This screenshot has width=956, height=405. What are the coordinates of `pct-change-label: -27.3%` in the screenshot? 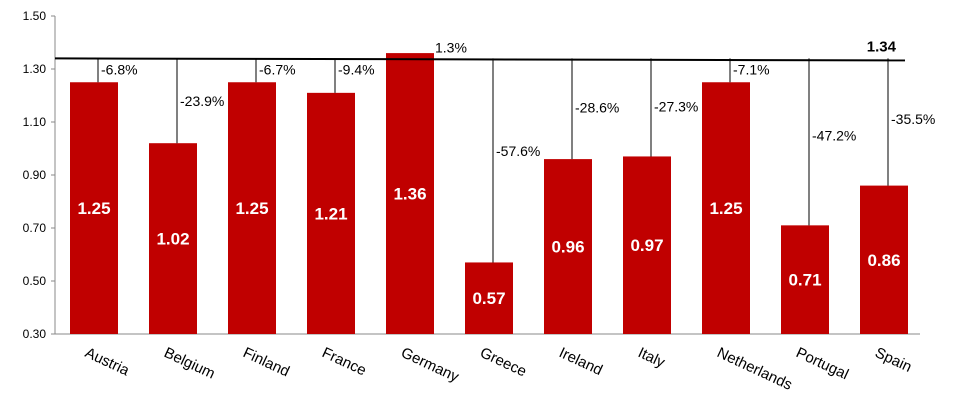 It's located at (676, 107).